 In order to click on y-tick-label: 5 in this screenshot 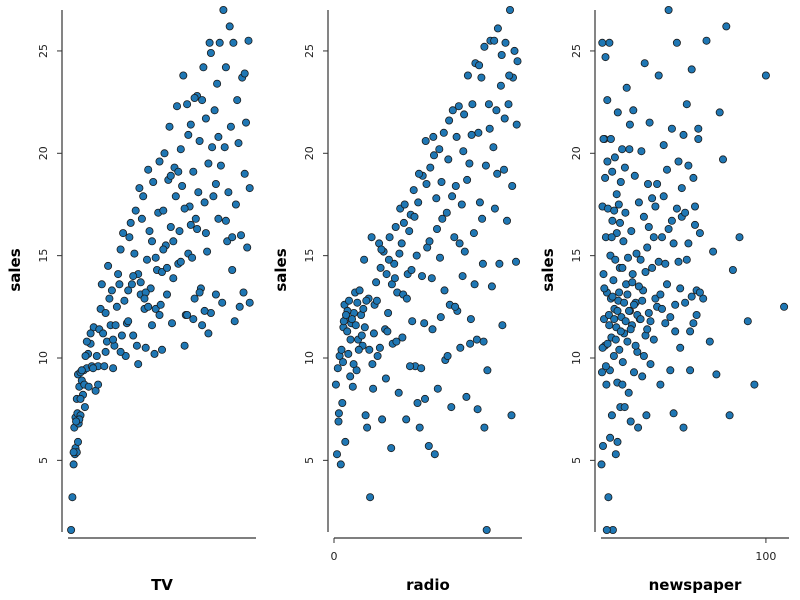, I will do `click(576, 460)`.